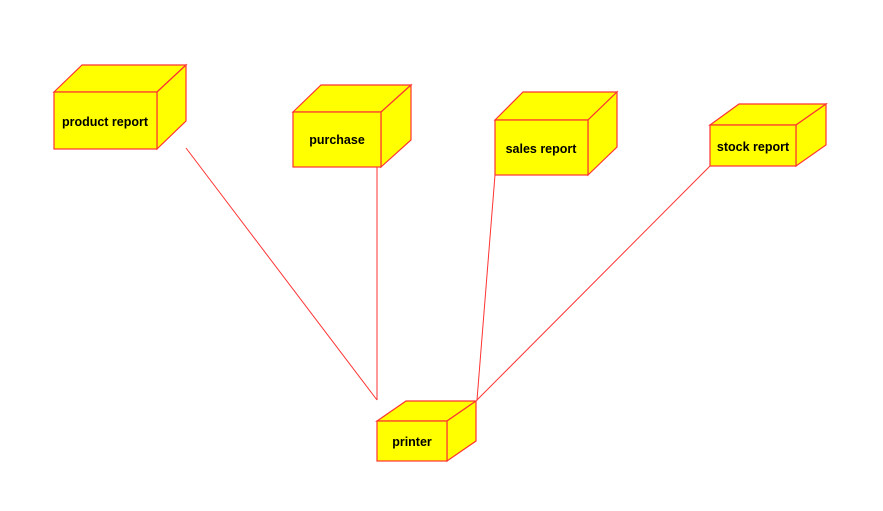  I want to click on node-sales-report: sales report, so click(556, 133).